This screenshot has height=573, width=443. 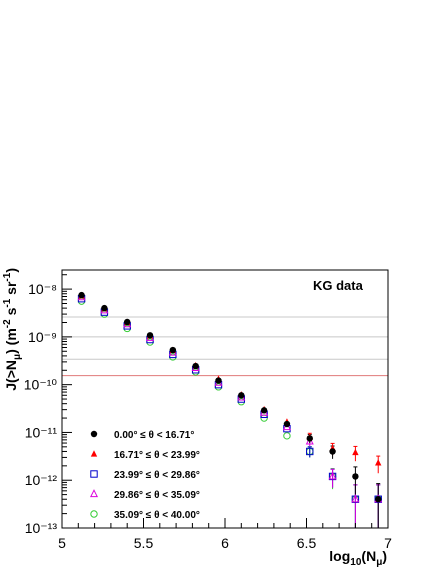 I want to click on legend-label-2: 23.99° ≤ θ < 29.86°, so click(x=157, y=475).